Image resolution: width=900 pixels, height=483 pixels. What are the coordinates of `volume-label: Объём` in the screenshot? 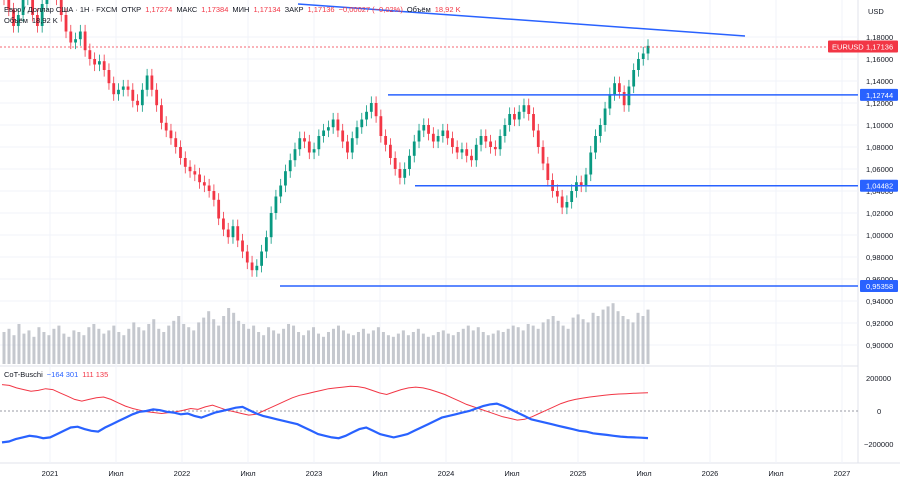 It's located at (16, 20).